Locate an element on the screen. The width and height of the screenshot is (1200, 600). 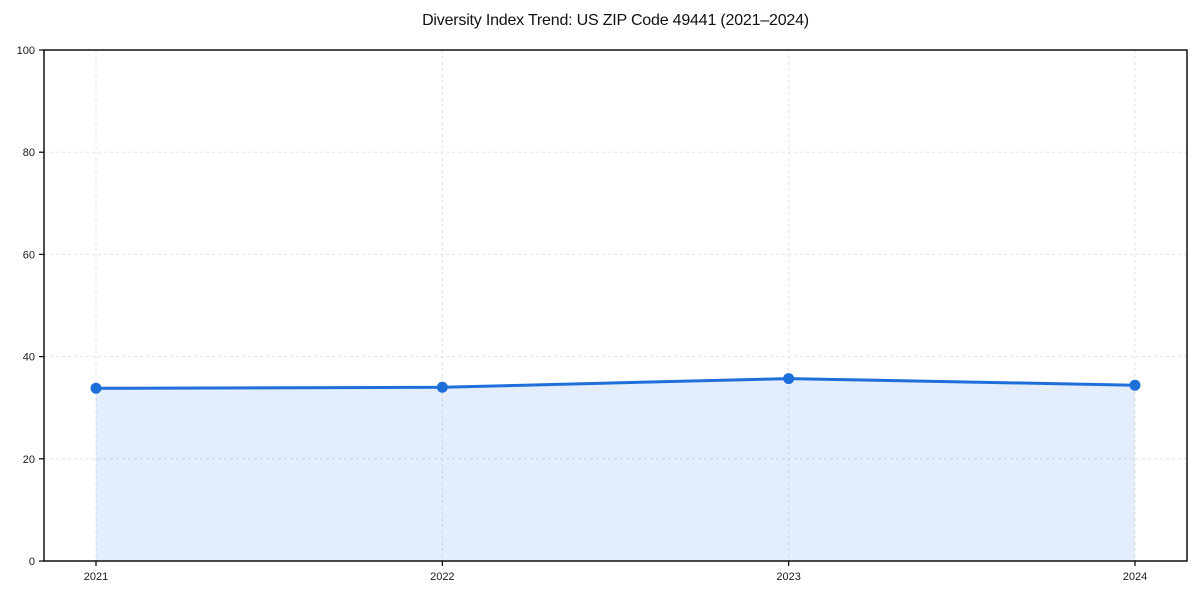
x-tick-label: 2022 is located at coordinates (442, 577).